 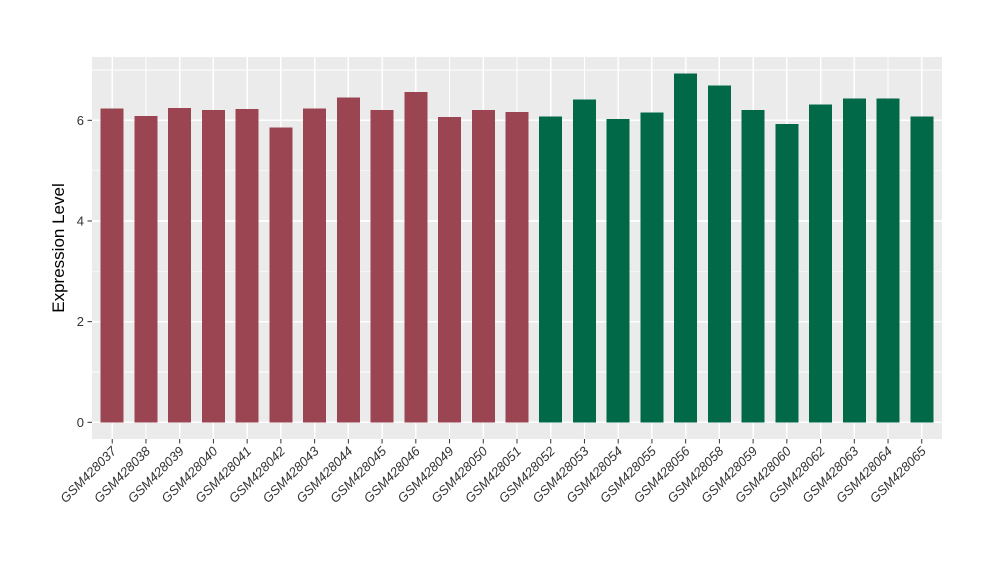 What do you see at coordinates (517, 267) in the screenshot?
I see `bar-GSM428051` at bounding box center [517, 267].